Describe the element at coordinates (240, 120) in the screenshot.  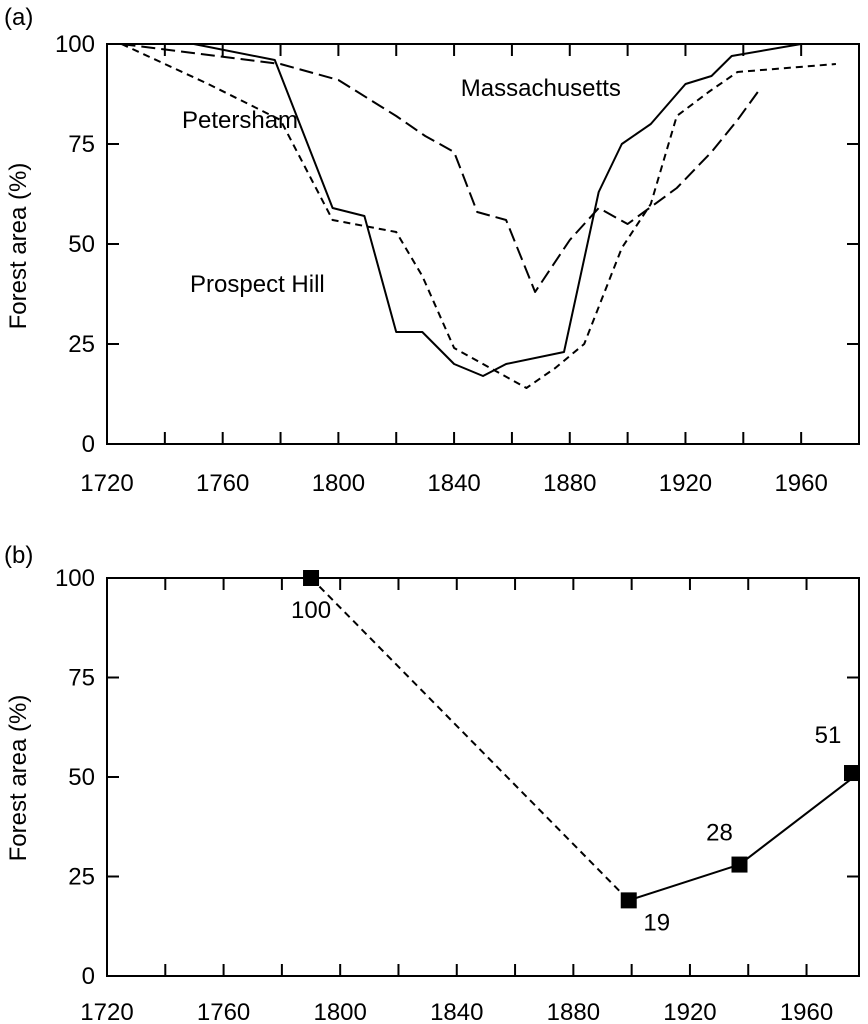
I see `series-label: Petersham` at that location.